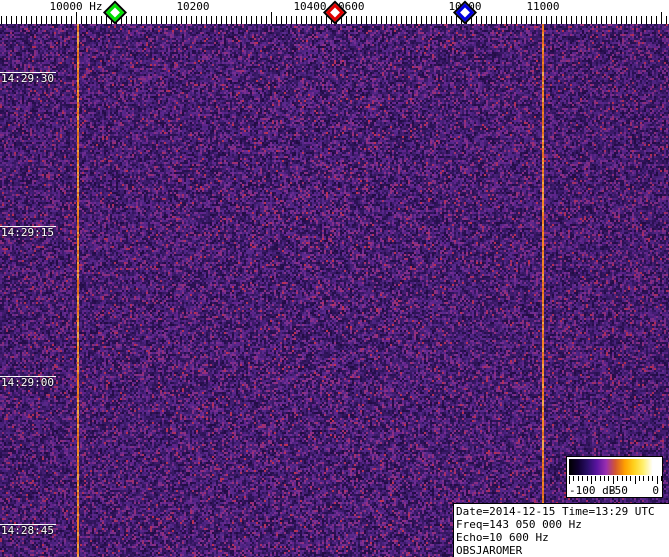  I want to click on freq-tick-major, so click(661, 18).